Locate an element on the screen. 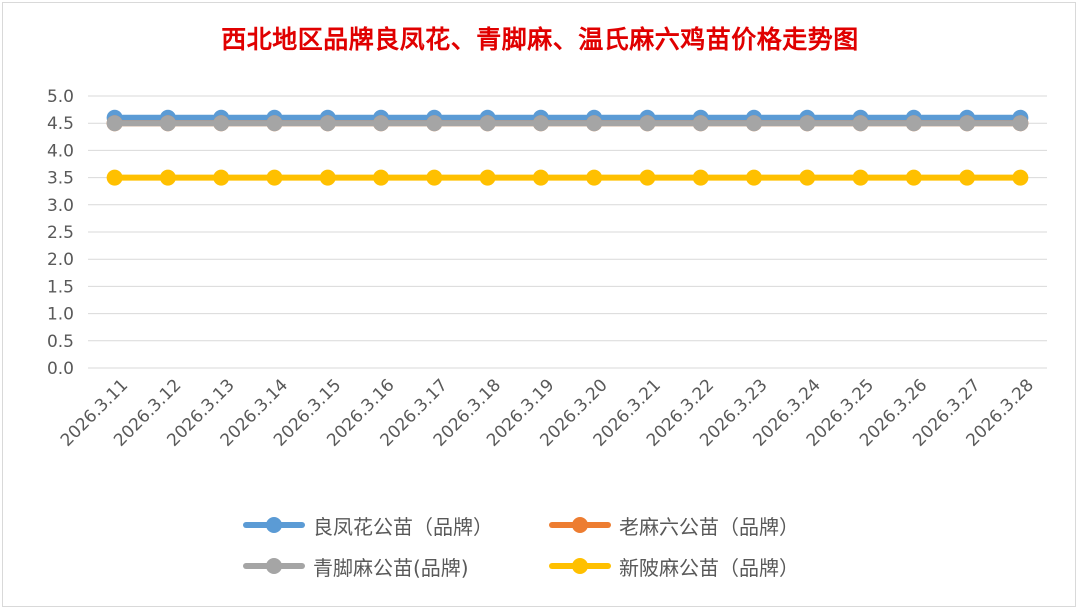 This screenshot has width=1080, height=611. legend-item-1: 良凤花公苗（品牌） is located at coordinates (368, 525).